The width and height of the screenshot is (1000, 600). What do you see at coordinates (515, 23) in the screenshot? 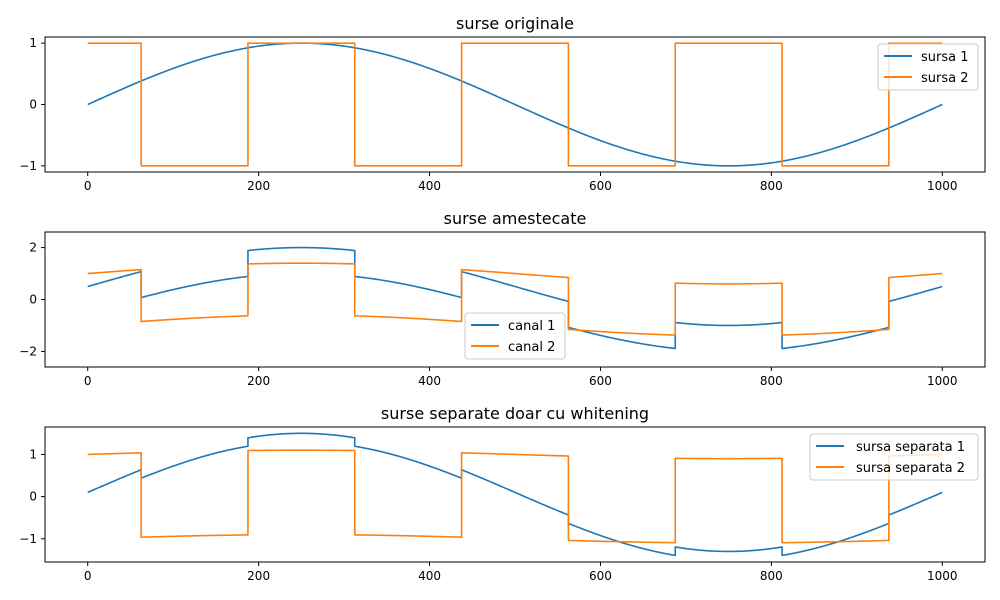
I see `chart-title: surse originale` at bounding box center [515, 23].